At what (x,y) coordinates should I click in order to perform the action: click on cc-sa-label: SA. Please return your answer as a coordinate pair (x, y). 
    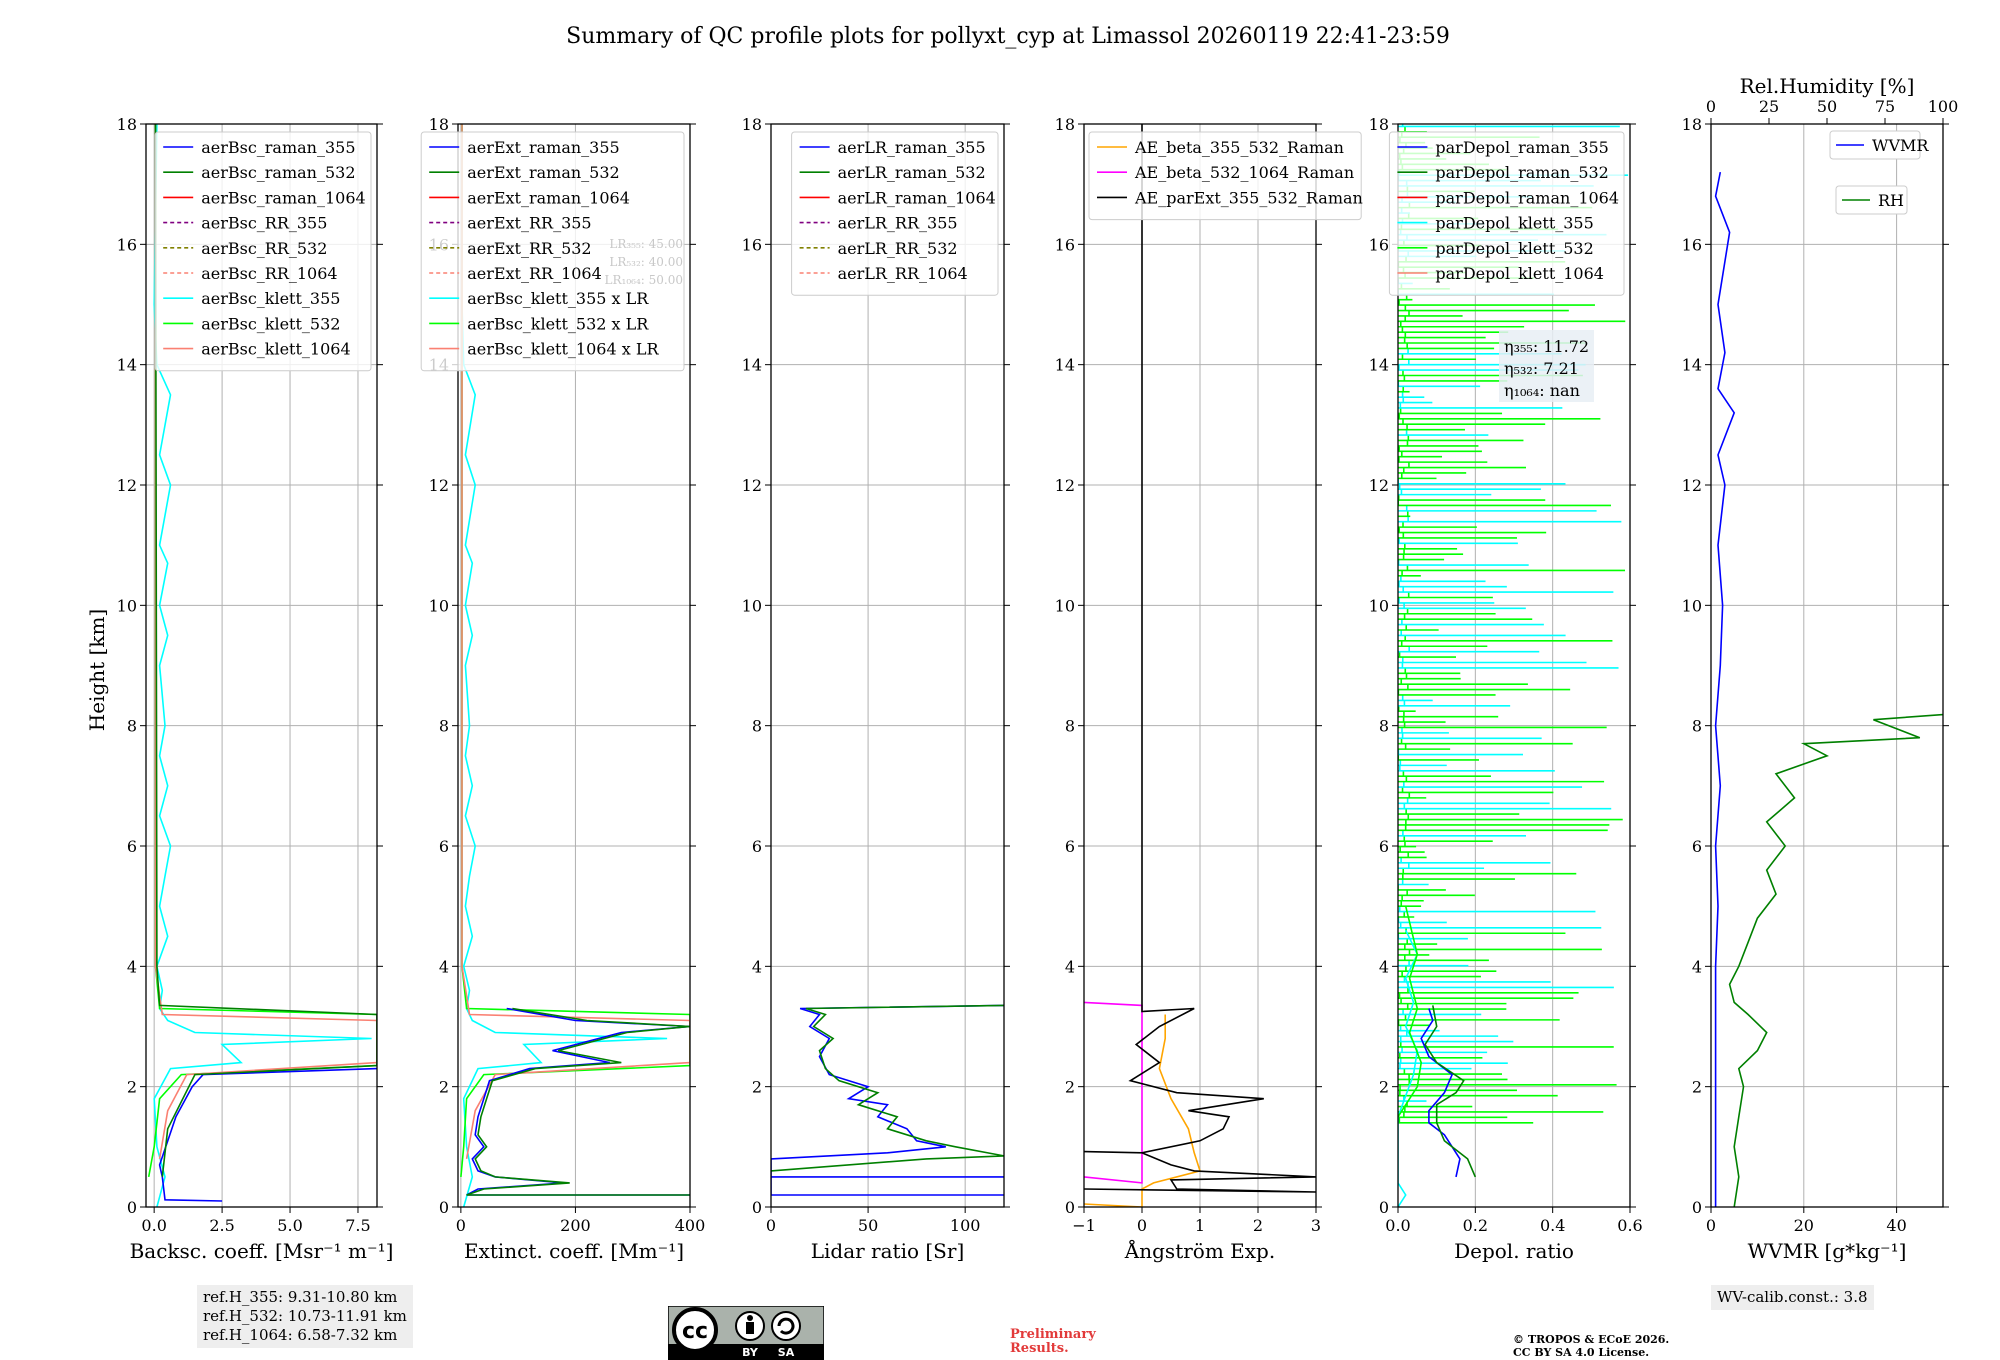
    Looking at the image, I should click on (786, 1352).